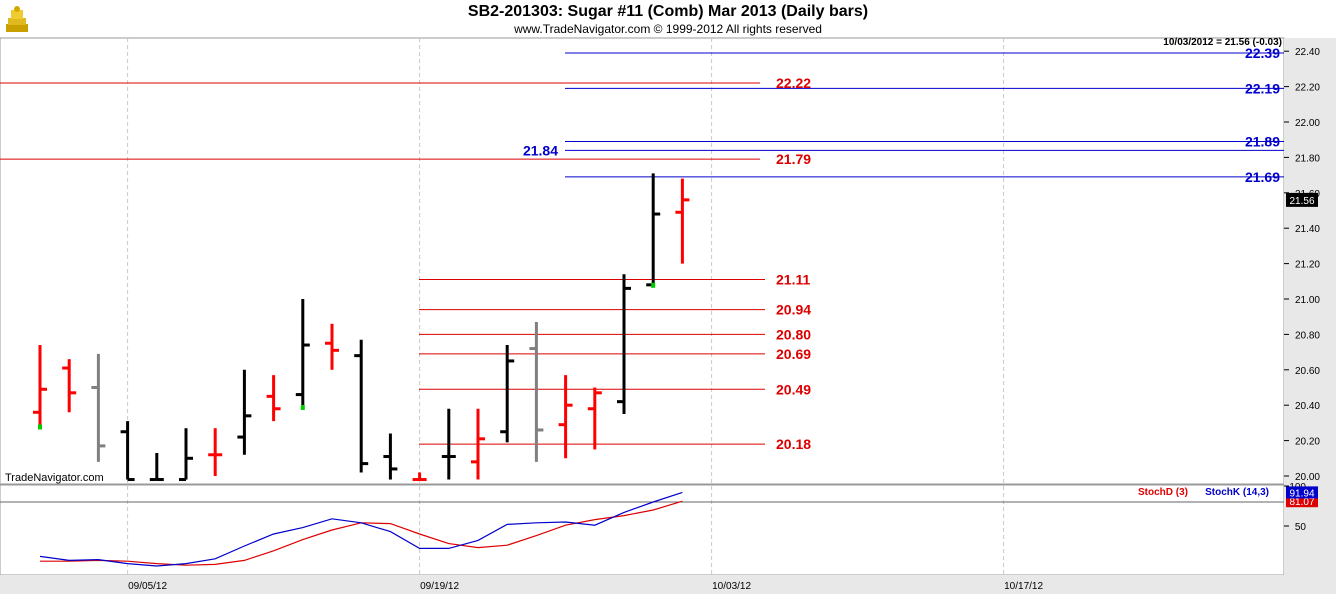 The image size is (1336, 594). Describe the element at coordinates (668, 584) in the screenshot. I see `date-axis-strip` at that location.